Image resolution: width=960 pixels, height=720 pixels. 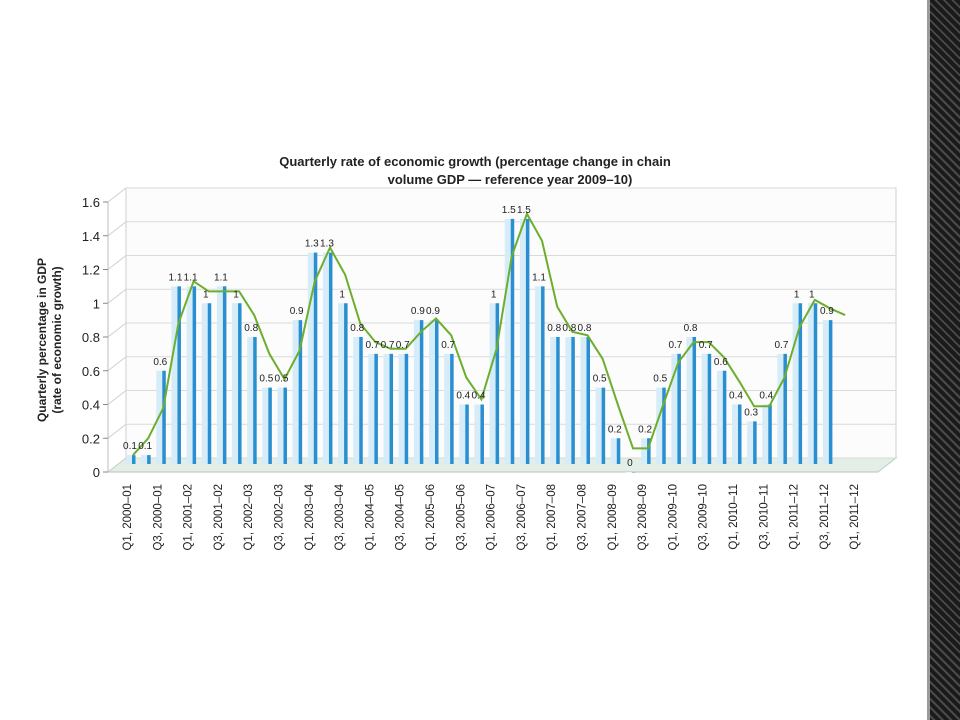 I want to click on data-label: 0.6, so click(x=721, y=362).